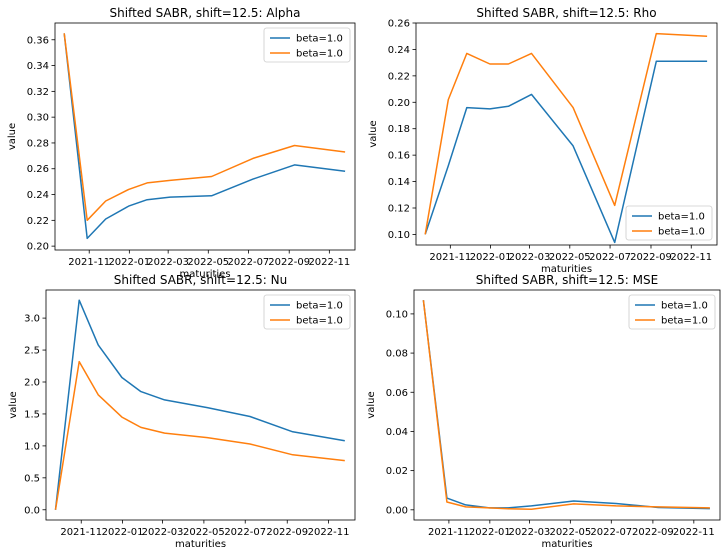 Image resolution: width=727 pixels, height=560 pixels. I want to click on y-tick-label: 0.30, so click(38, 118).